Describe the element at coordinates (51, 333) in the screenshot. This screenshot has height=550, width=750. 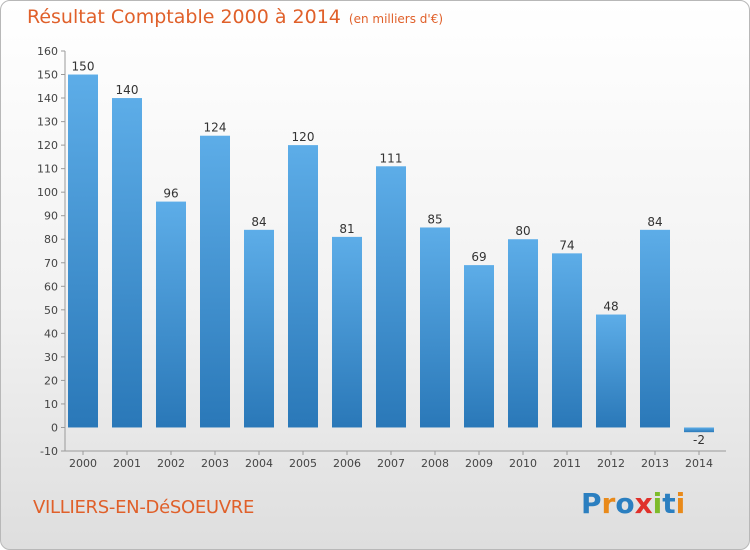
I see `y-tick-label: 40` at that location.